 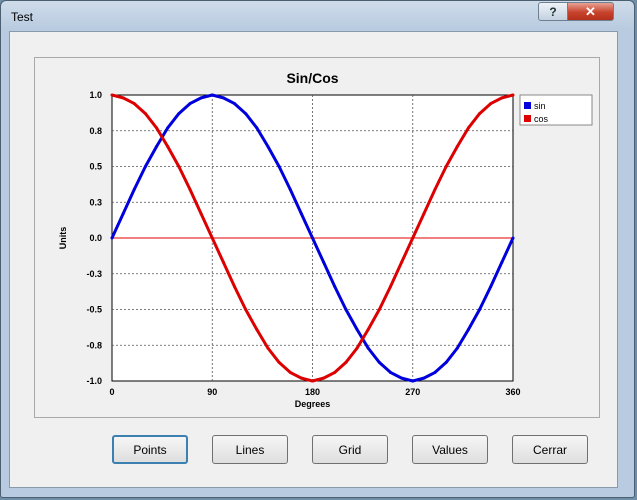 I want to click on points-button: Points, so click(x=150, y=449).